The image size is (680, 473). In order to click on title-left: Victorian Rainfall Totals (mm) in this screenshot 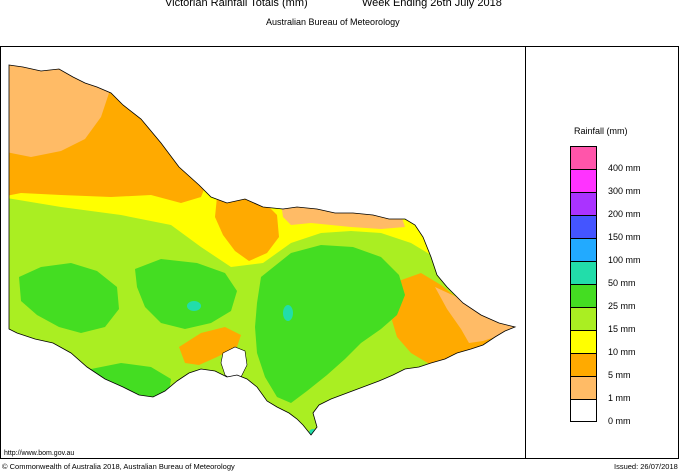, I will do `click(236, 4)`.